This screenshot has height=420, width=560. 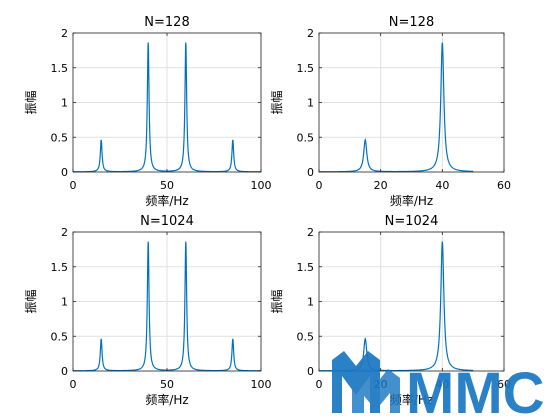 What do you see at coordinates (376, 391) in the screenshot?
I see `mmc-logo-accent-icon` at bounding box center [376, 391].